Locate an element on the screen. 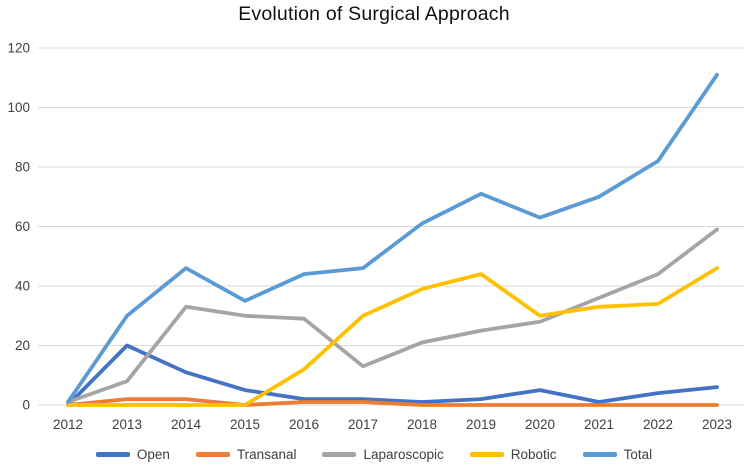 Image resolution: width=748 pixels, height=472 pixels. legend: Open Transanal Laparoscopic Robotic Total is located at coordinates (374, 454).